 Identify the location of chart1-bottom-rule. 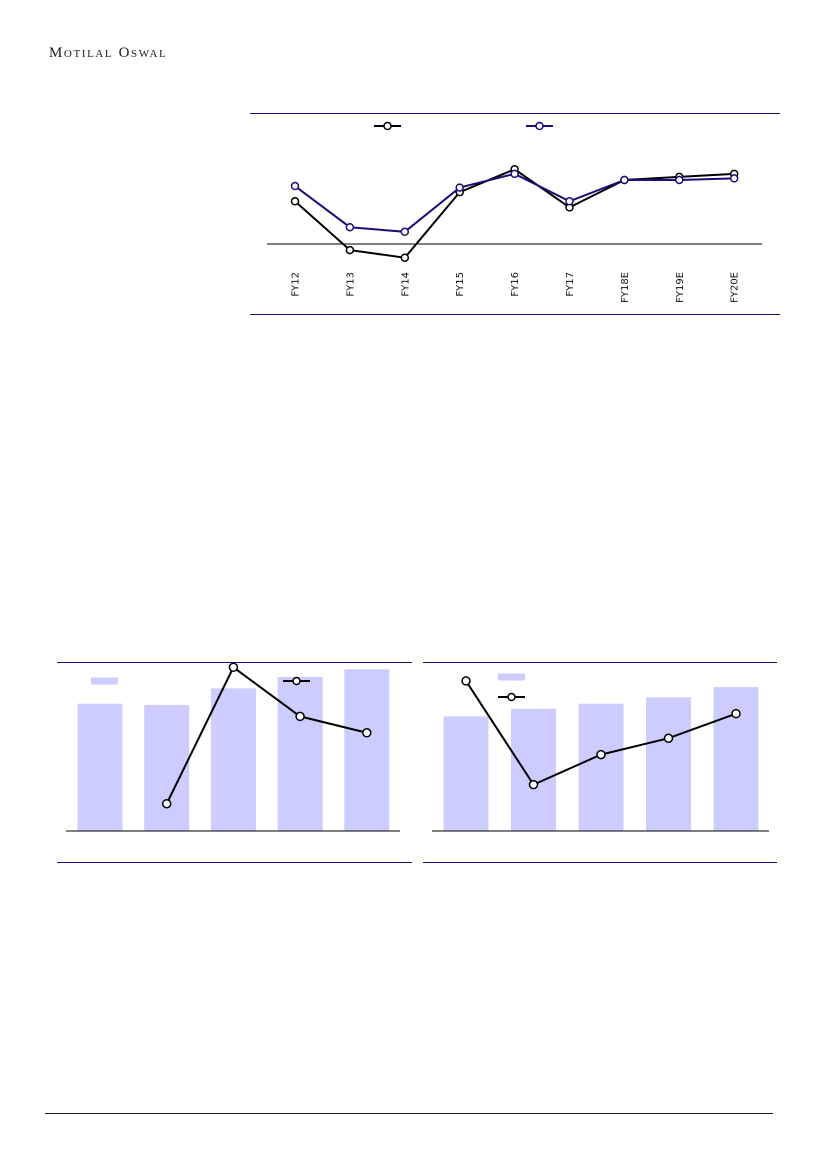
(515, 314).